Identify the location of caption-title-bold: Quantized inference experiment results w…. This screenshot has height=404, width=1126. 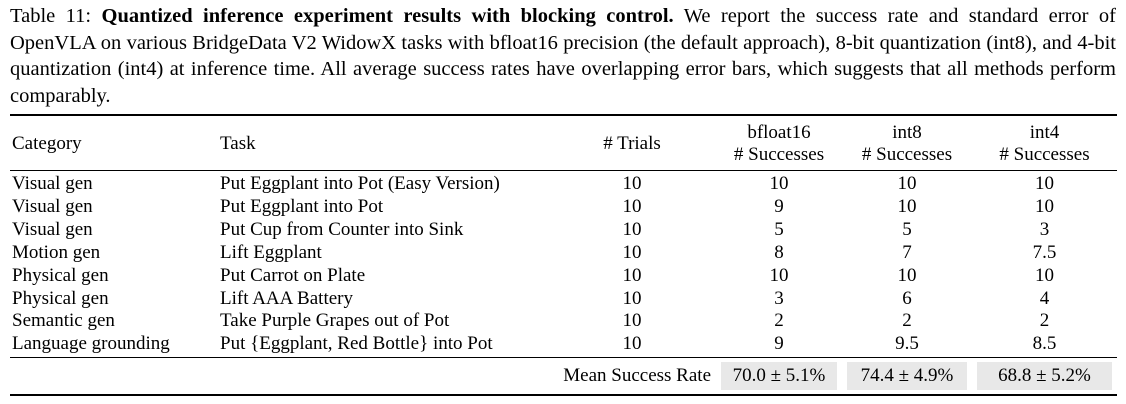
(387, 16).